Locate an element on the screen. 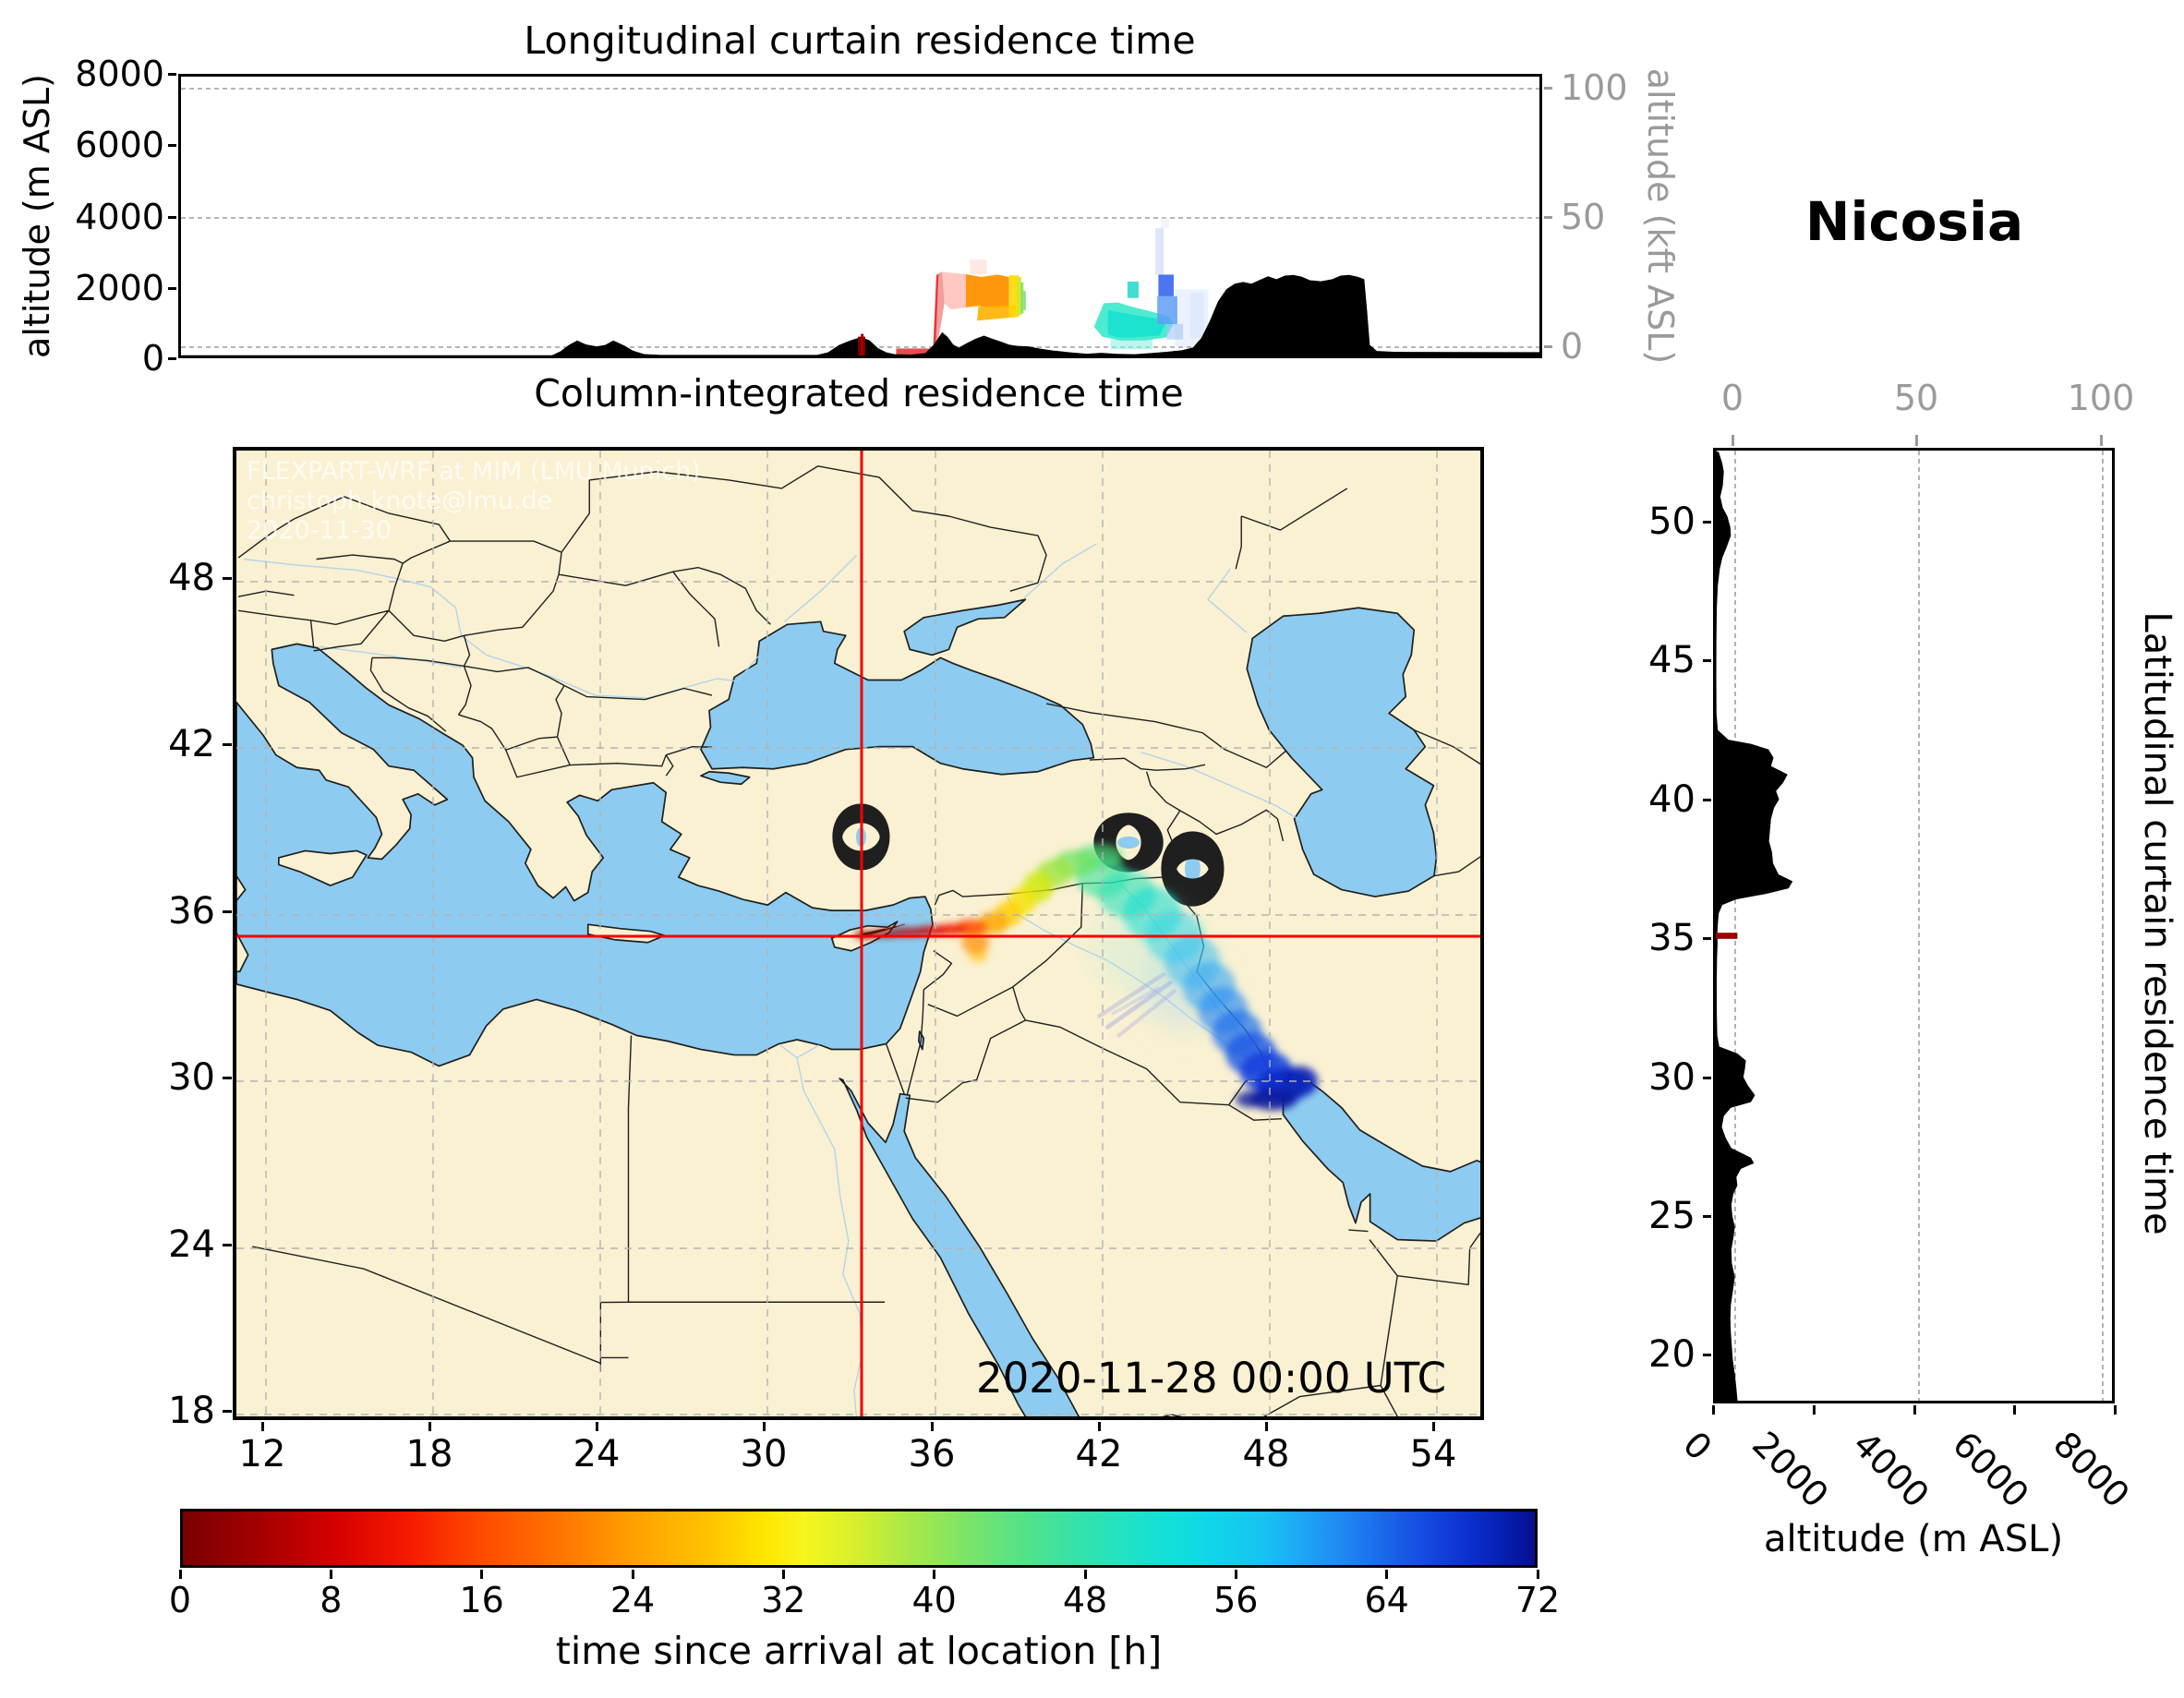  map-ytick: 24 is located at coordinates (191, 1244).